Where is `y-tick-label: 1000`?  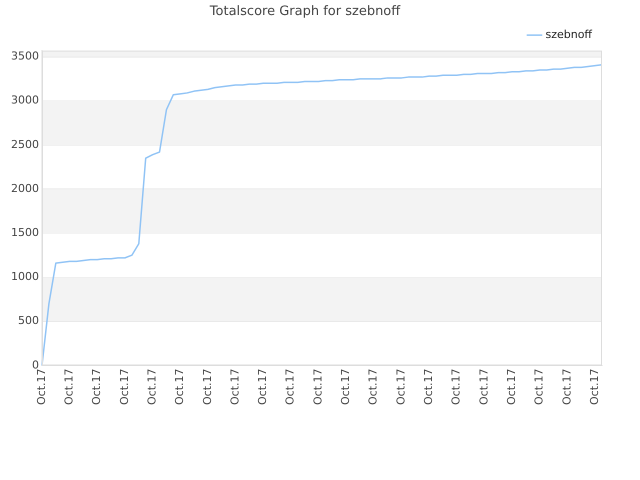
y-tick-label: 1000 is located at coordinates (24, 277).